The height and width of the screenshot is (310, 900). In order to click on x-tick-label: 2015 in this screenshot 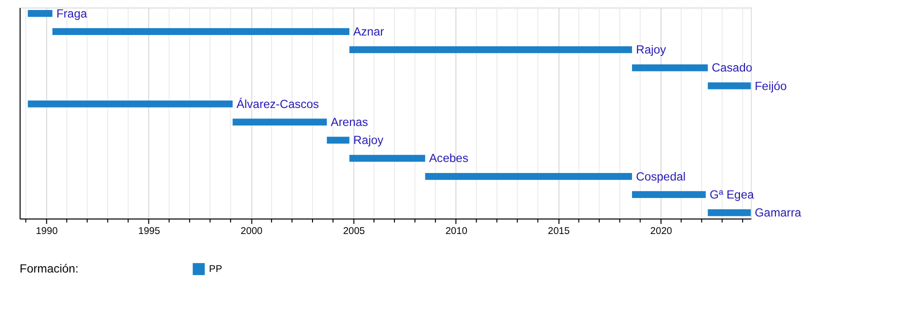, I will do `click(559, 231)`.